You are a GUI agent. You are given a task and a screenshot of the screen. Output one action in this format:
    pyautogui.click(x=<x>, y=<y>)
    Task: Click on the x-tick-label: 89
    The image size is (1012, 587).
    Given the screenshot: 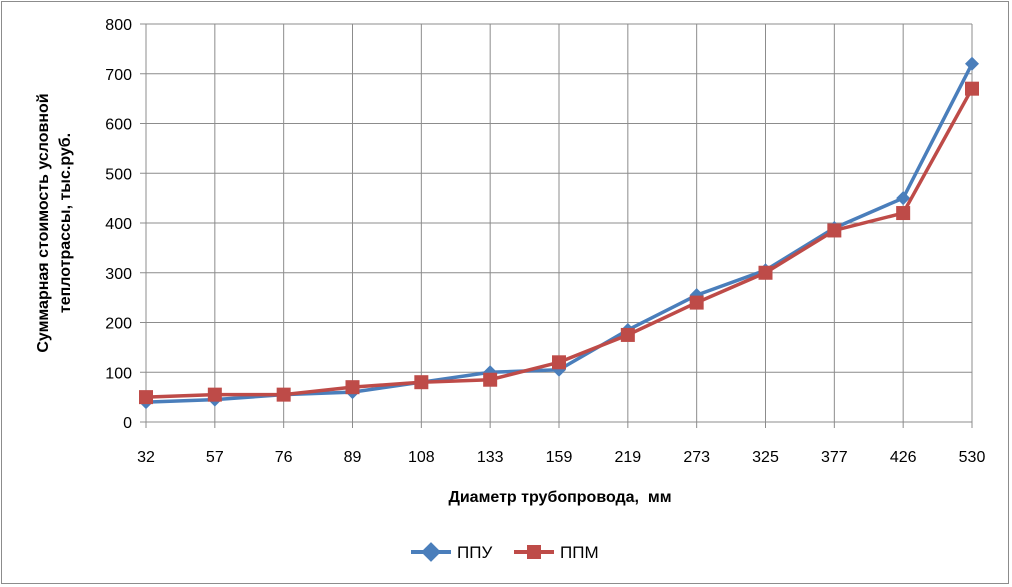 What is the action you would take?
    pyautogui.click(x=353, y=457)
    